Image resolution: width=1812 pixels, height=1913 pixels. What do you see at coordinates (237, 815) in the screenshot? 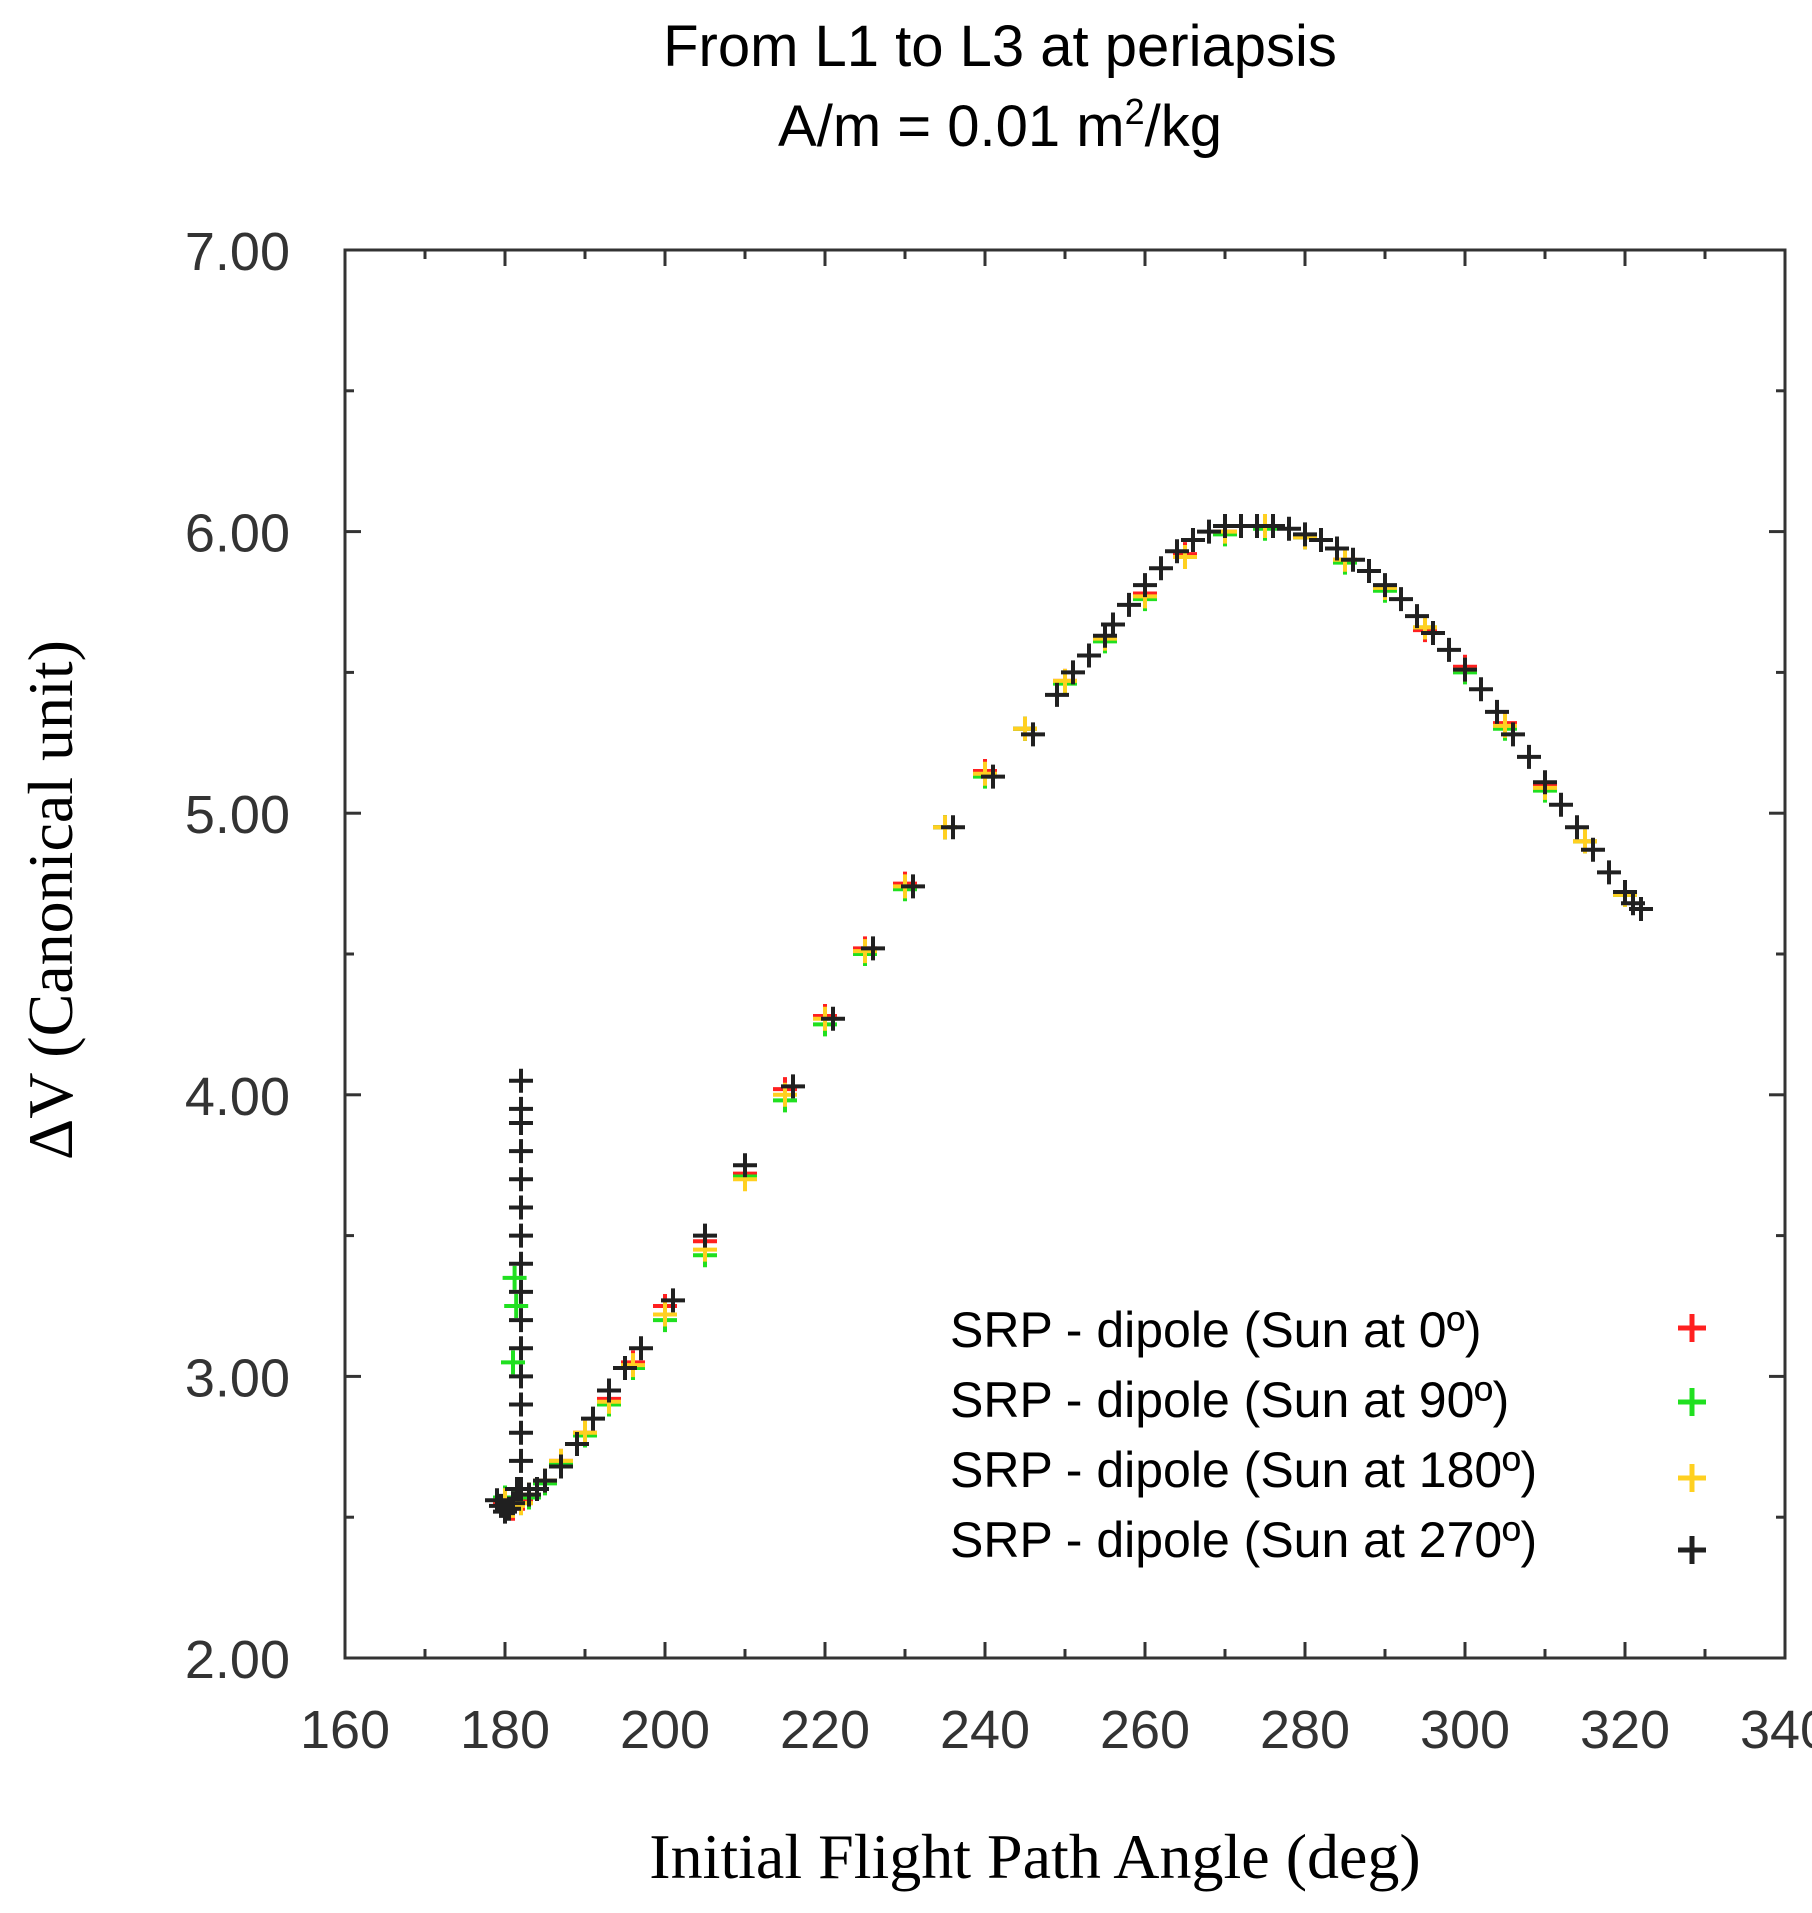
I see `y-tick-label: 5.00` at bounding box center [237, 815].